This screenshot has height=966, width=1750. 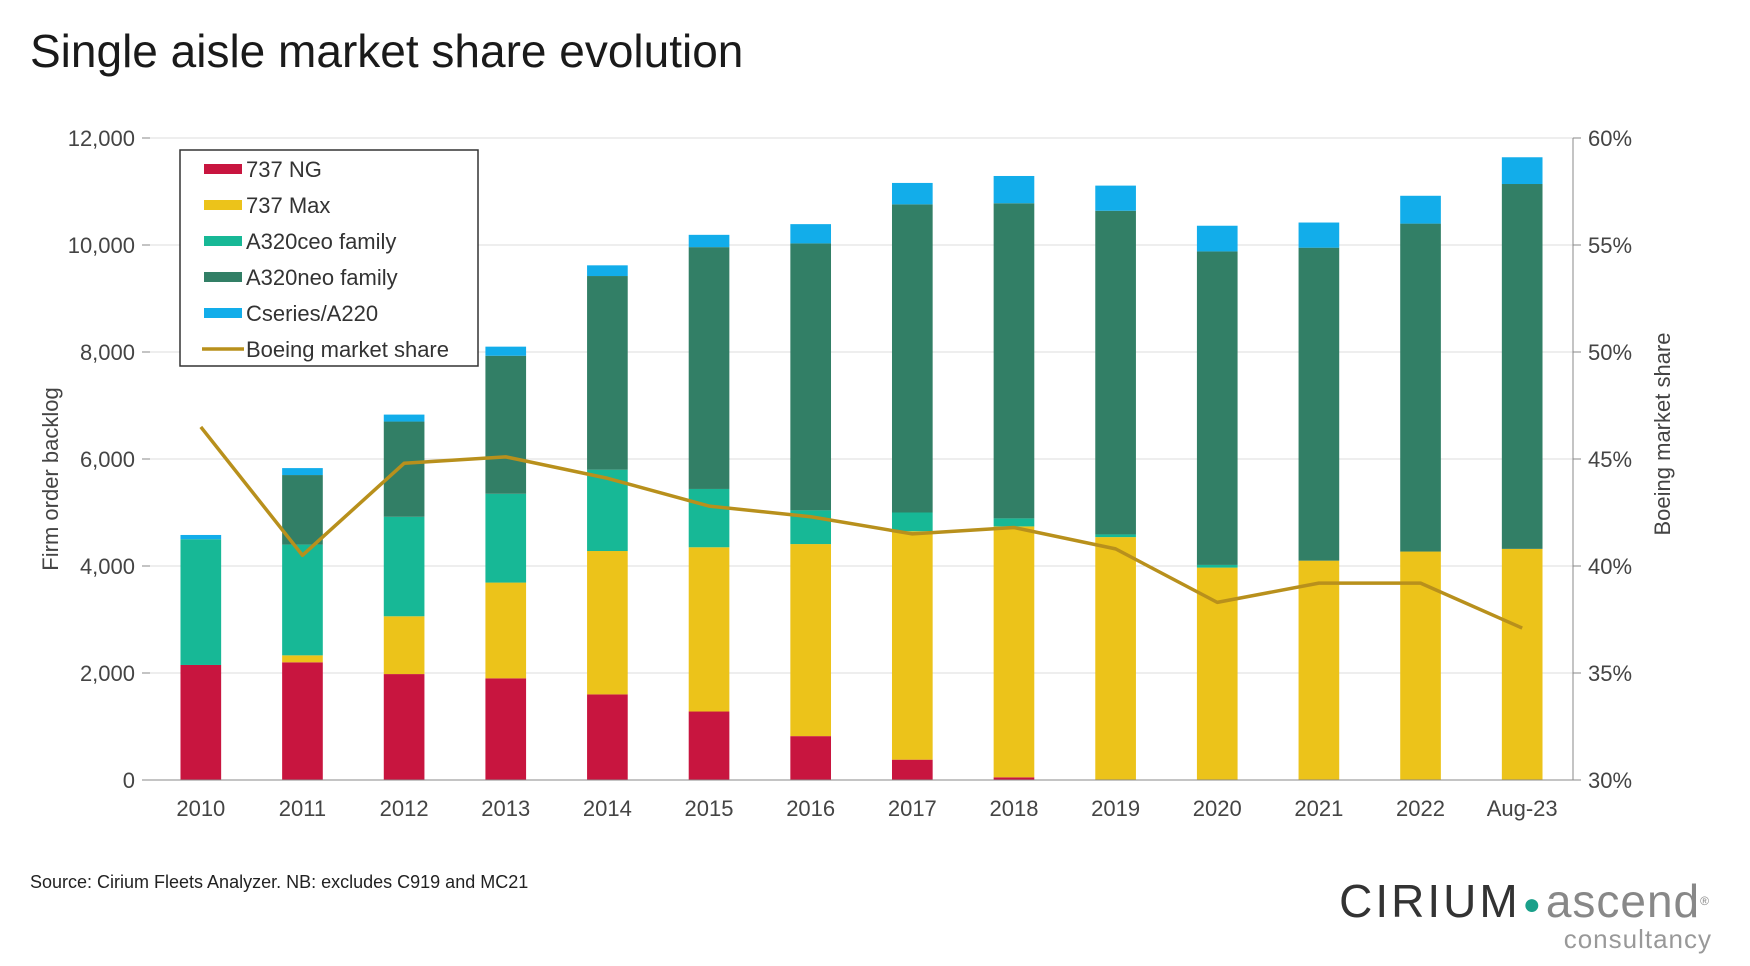 What do you see at coordinates (1420, 808) in the screenshot?
I see `x-tick-label: 2022` at bounding box center [1420, 808].